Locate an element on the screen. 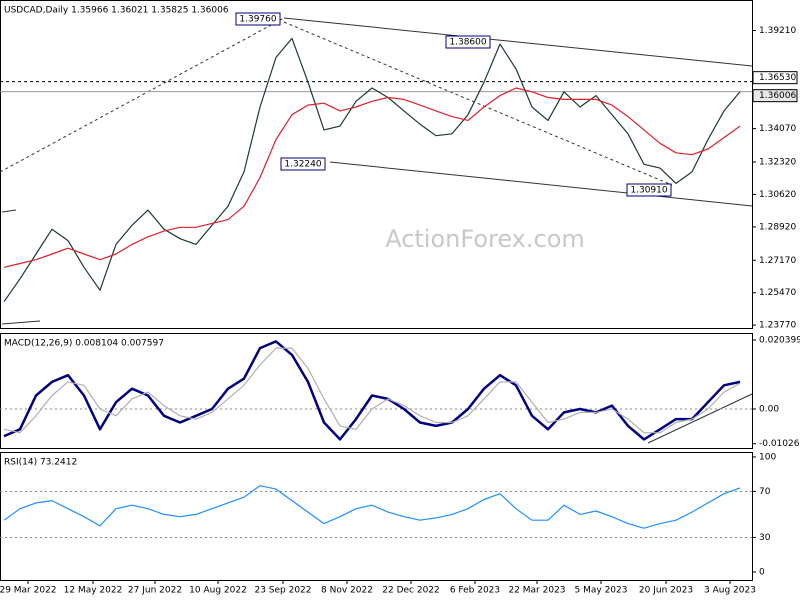 Image resolution: width=800 pixels, height=600 pixels. annotation: 1.39760 is located at coordinates (257, 20).